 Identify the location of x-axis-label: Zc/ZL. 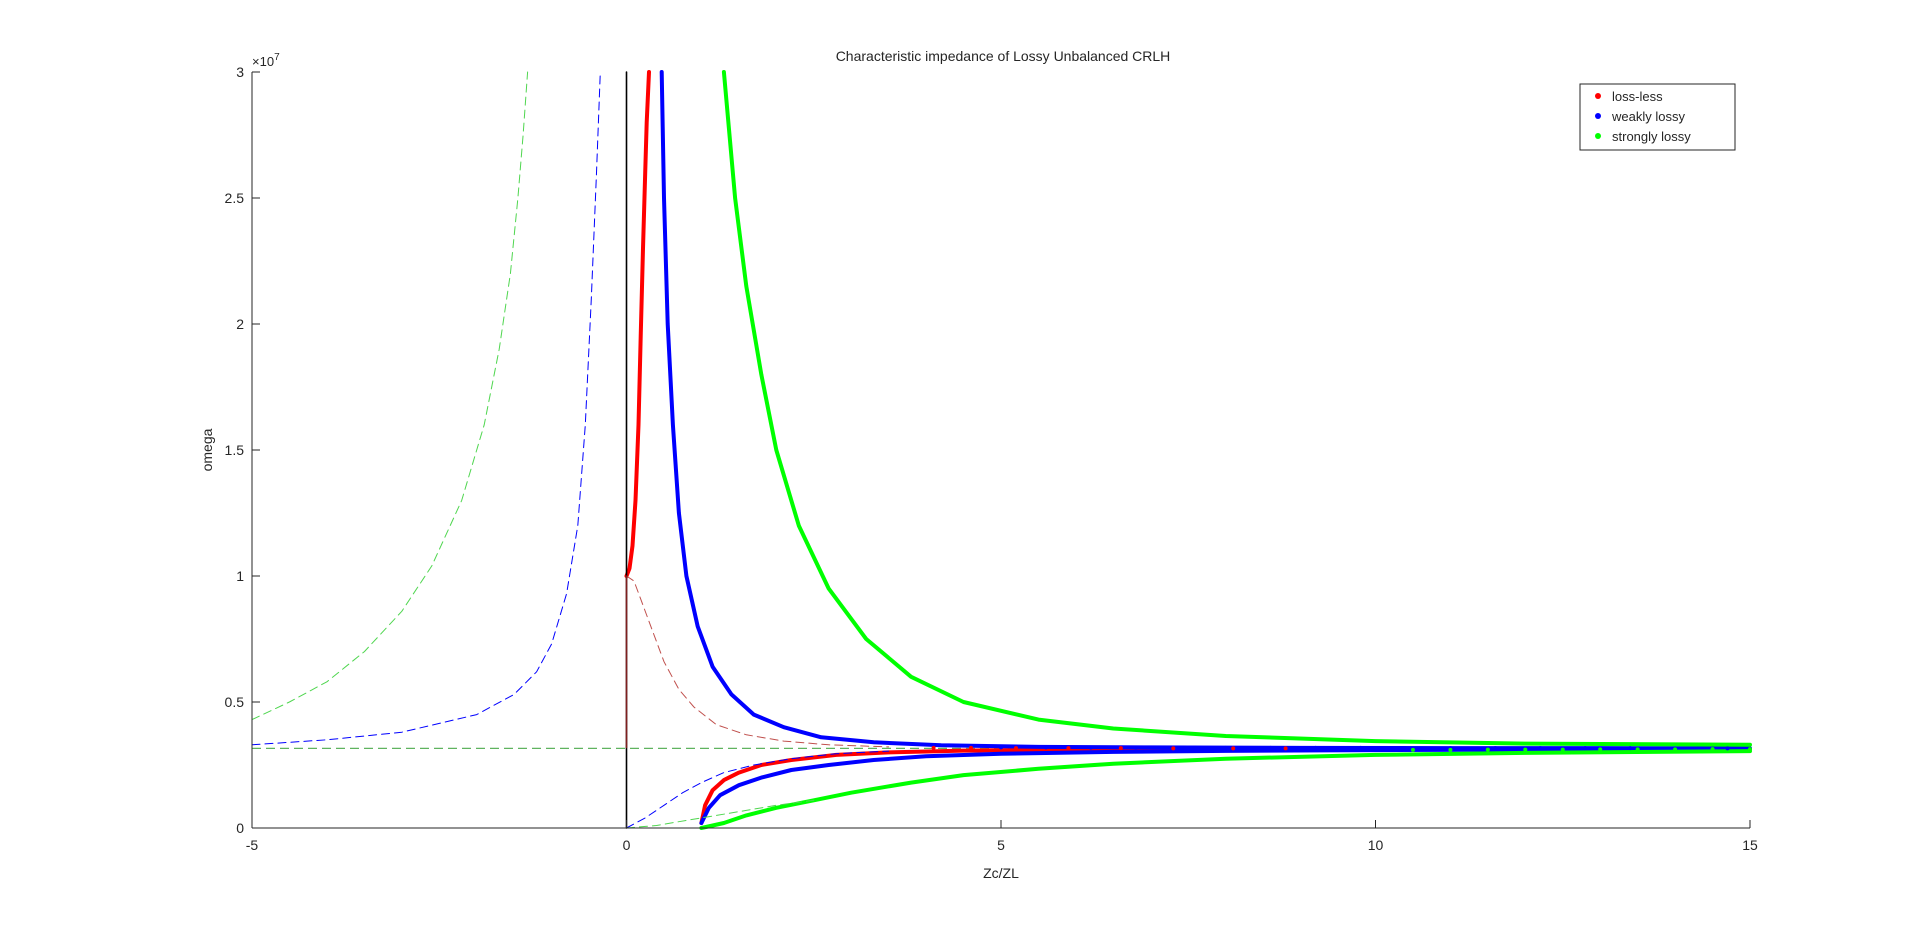
(1001, 873).